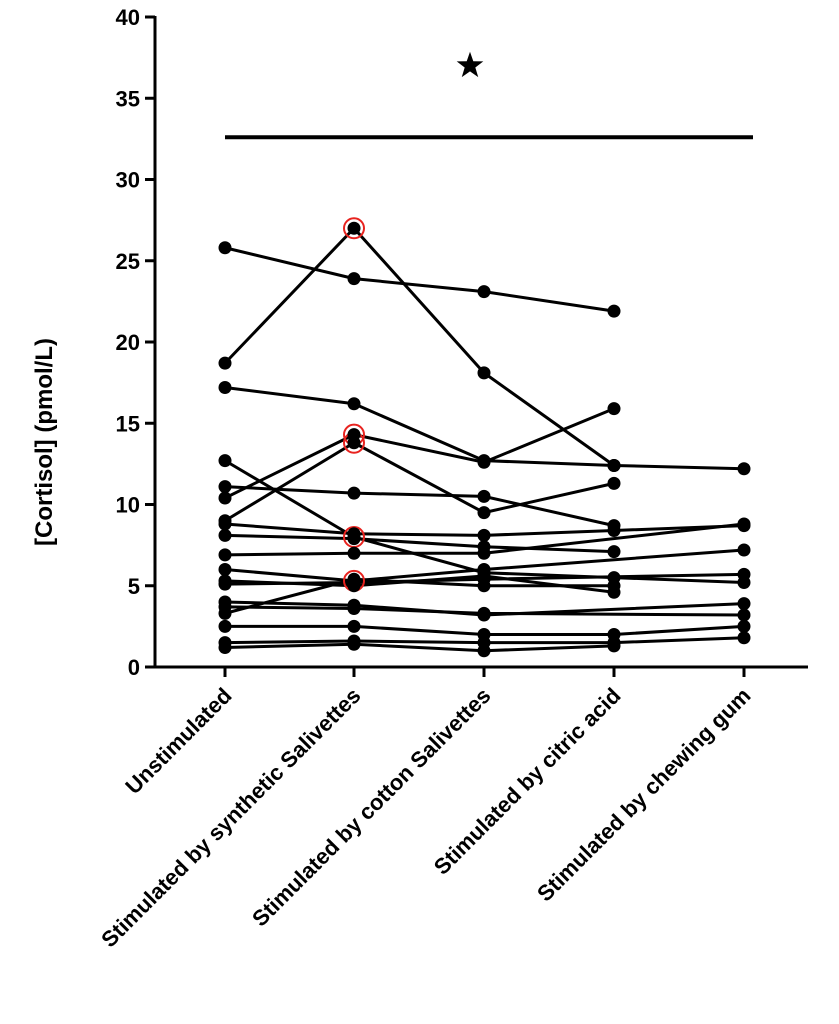 The width and height of the screenshot is (839, 1024). Describe the element at coordinates (134, 667) in the screenshot. I see `y-tick-label-0: 0` at that location.